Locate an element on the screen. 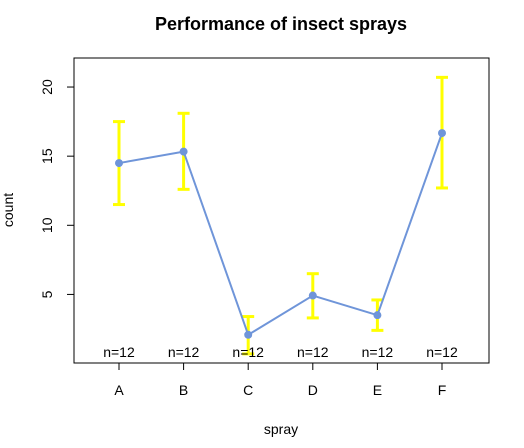 The width and height of the screenshot is (524, 448). count-label-F: n=12 is located at coordinates (442, 352).